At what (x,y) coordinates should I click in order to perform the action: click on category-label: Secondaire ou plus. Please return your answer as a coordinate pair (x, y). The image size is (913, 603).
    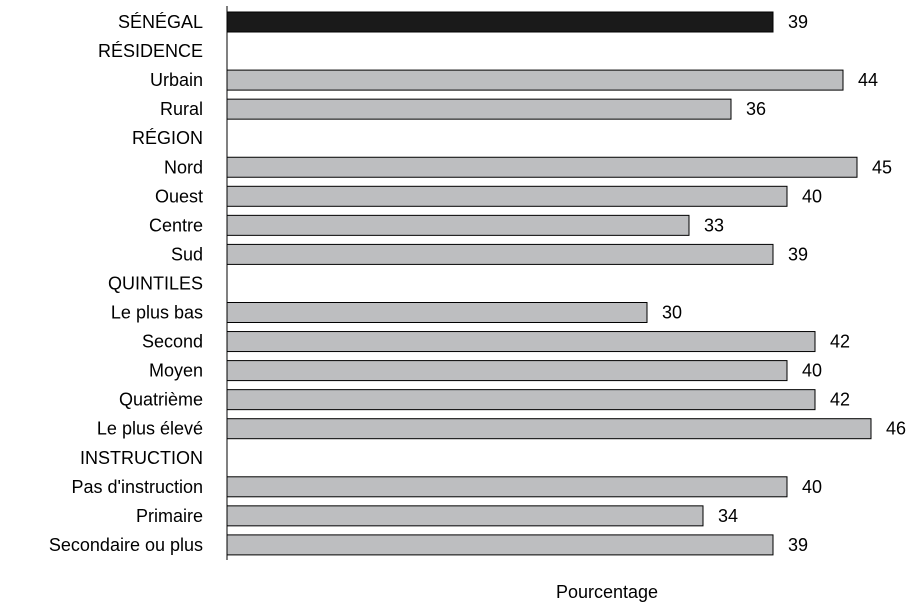
    Looking at the image, I should click on (126, 545).